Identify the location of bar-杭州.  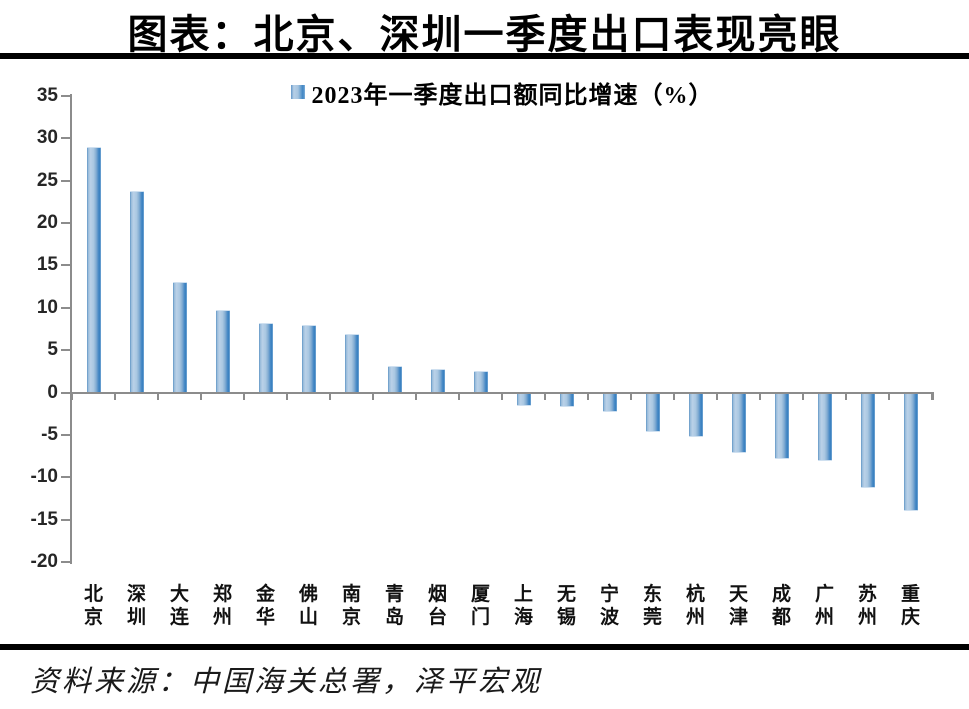
(695, 415).